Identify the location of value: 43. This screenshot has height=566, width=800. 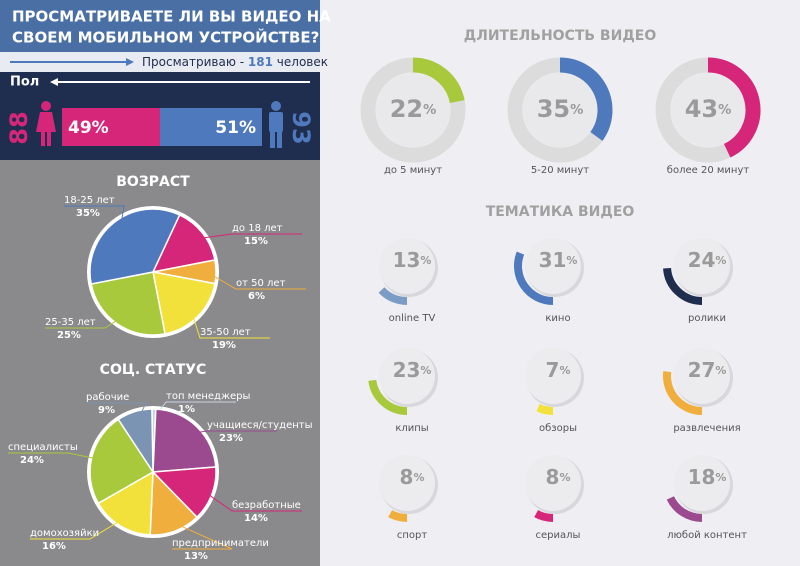
(701, 109).